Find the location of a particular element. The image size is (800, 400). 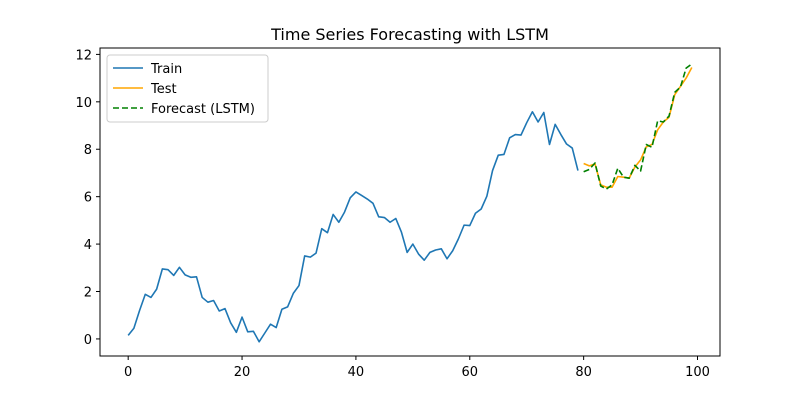

y-tick-label: 12 is located at coordinates (83, 55).